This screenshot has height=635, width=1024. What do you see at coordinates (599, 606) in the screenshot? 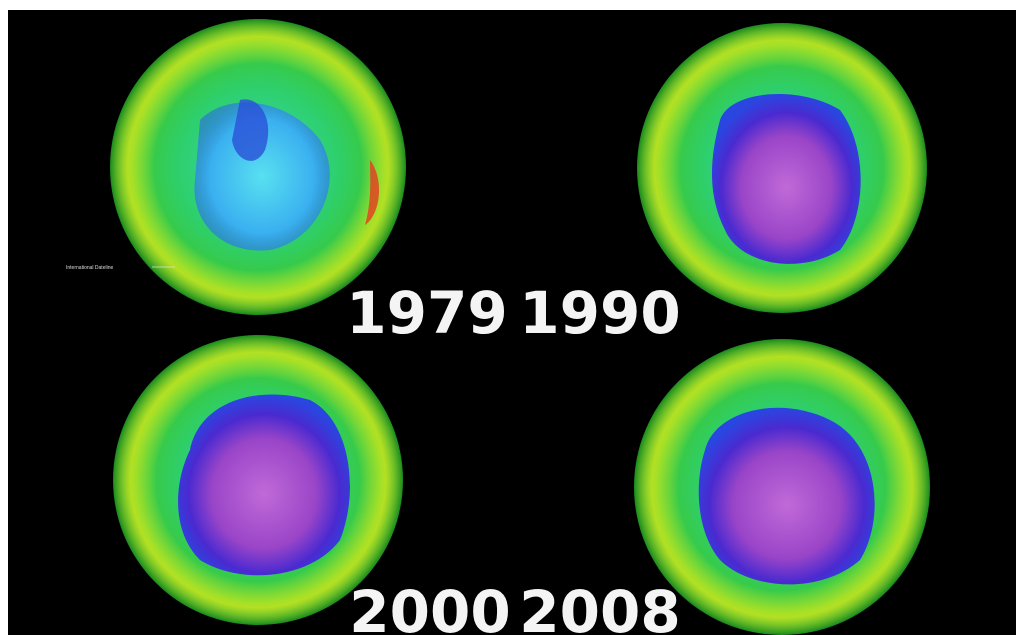
I see `year-label: 2008` at bounding box center [599, 606].